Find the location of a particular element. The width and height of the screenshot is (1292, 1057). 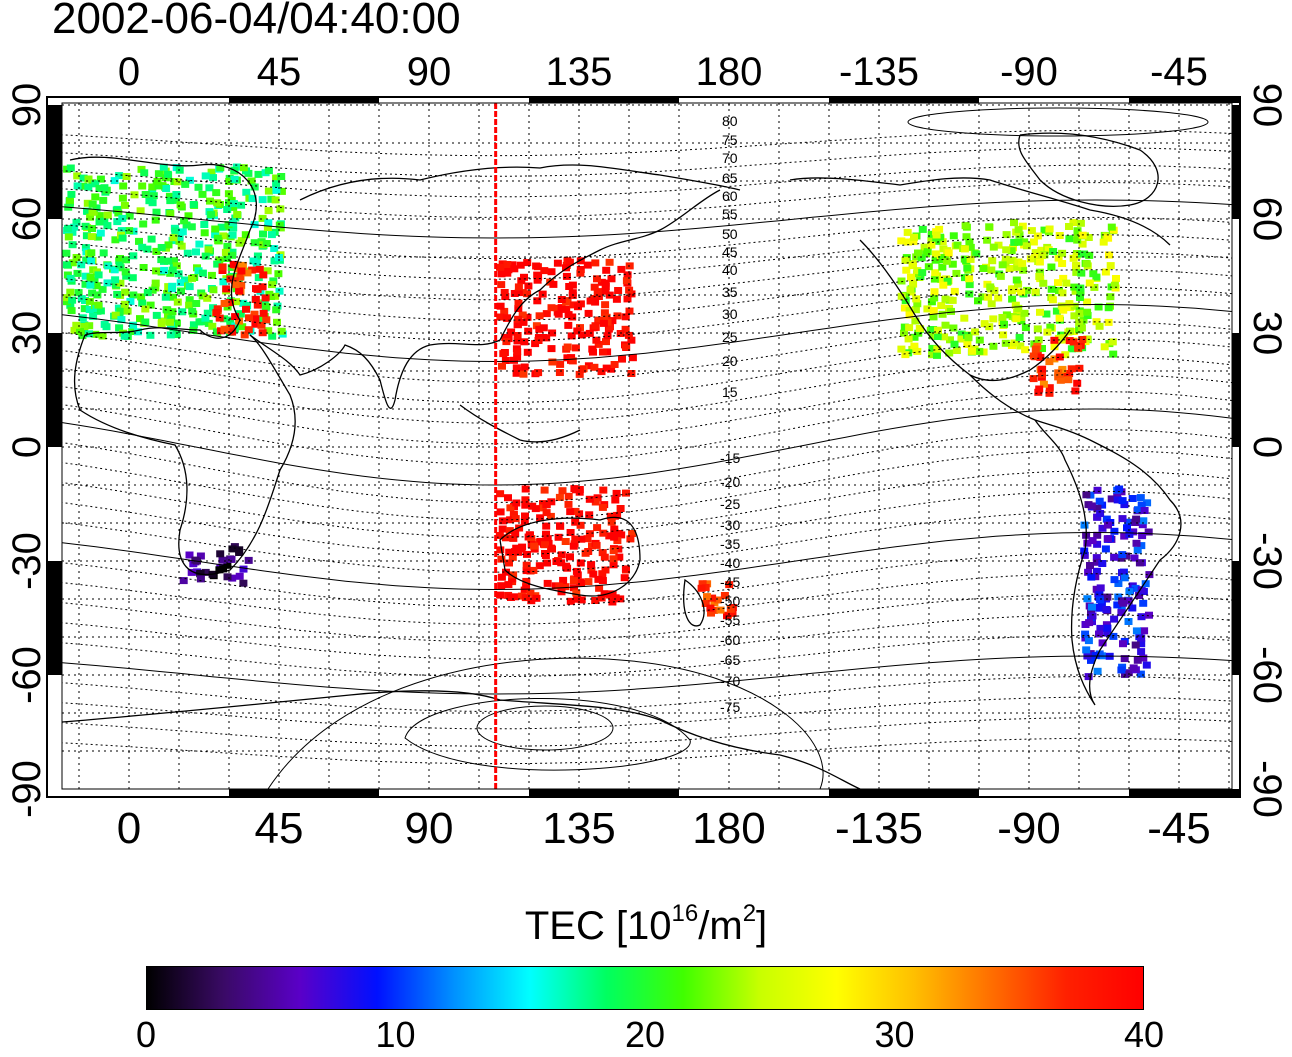

lat-tick-label-left: 60 is located at coordinates (27, 219).